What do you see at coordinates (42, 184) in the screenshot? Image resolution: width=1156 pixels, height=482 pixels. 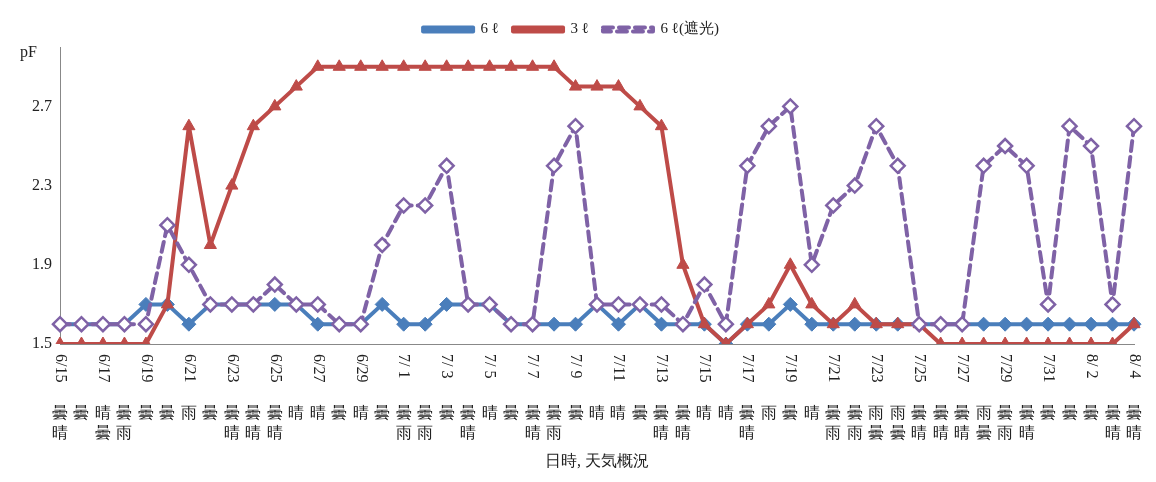 I see `y-tick-label: 2.3` at bounding box center [42, 184].